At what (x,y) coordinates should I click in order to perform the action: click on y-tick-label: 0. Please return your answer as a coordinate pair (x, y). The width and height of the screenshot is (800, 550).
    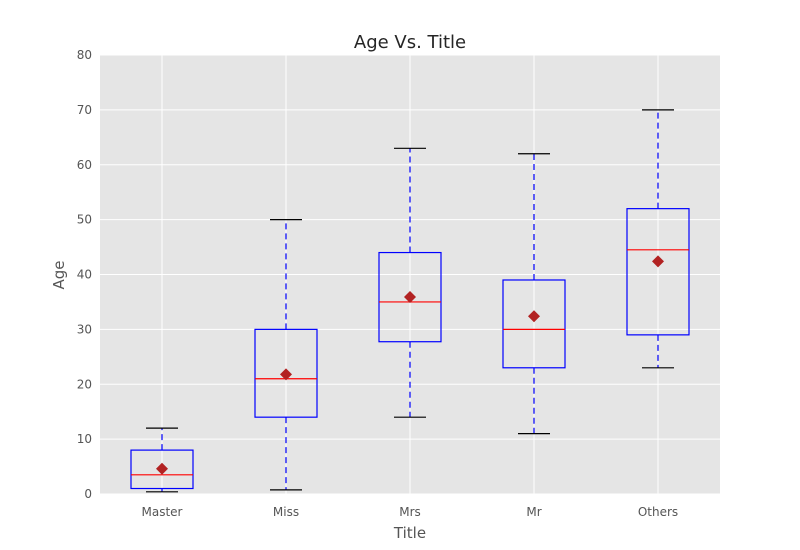
    Looking at the image, I should click on (88, 494).